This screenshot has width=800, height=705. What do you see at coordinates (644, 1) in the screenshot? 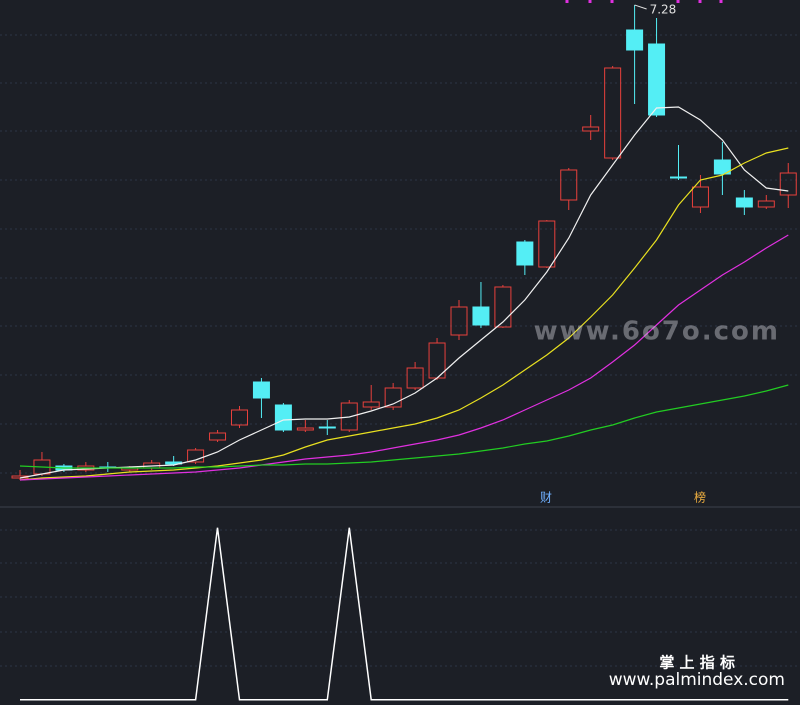
I see `top-markers` at bounding box center [644, 1].